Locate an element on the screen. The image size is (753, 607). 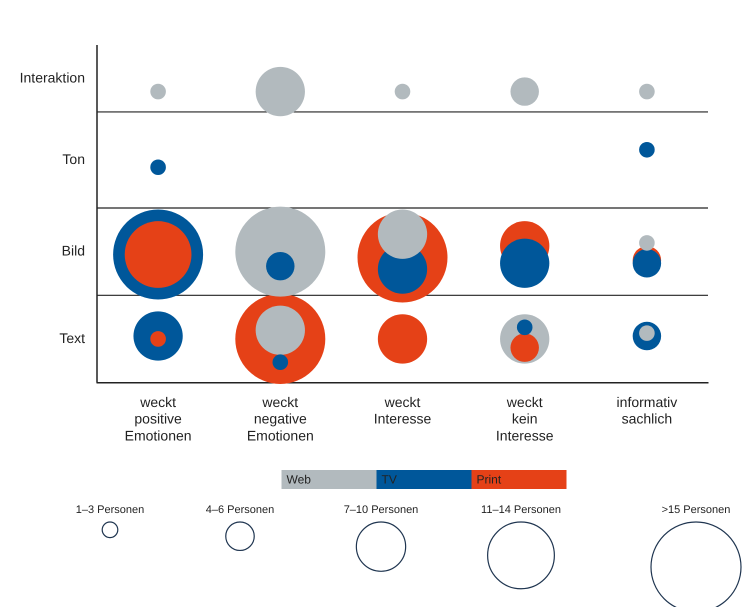
text: Ton is located at coordinates (73, 158).